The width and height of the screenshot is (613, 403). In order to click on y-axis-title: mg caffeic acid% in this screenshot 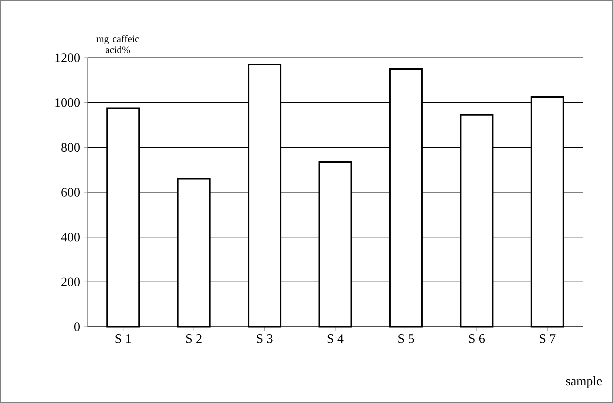, I will do `click(118, 44)`.